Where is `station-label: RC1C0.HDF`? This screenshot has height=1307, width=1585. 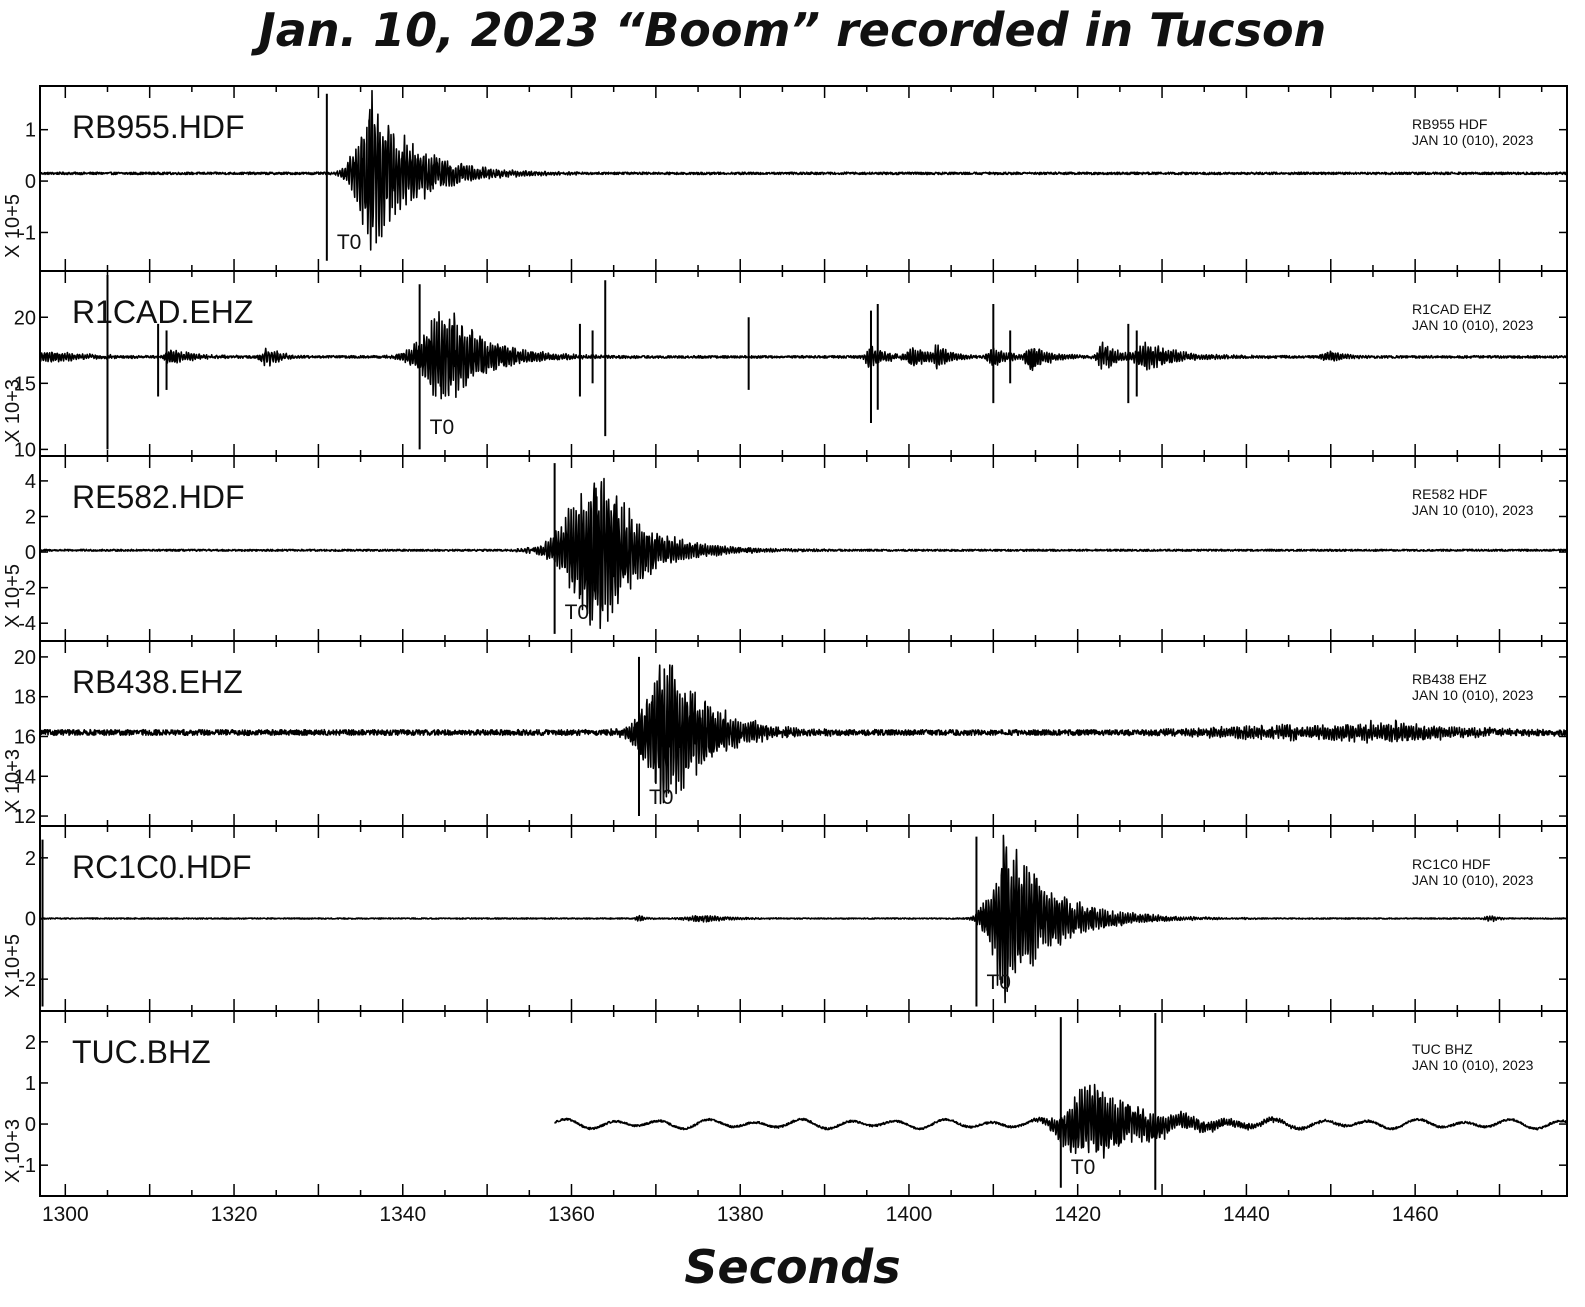 station-label: RC1C0.HDF is located at coordinates (162, 867).